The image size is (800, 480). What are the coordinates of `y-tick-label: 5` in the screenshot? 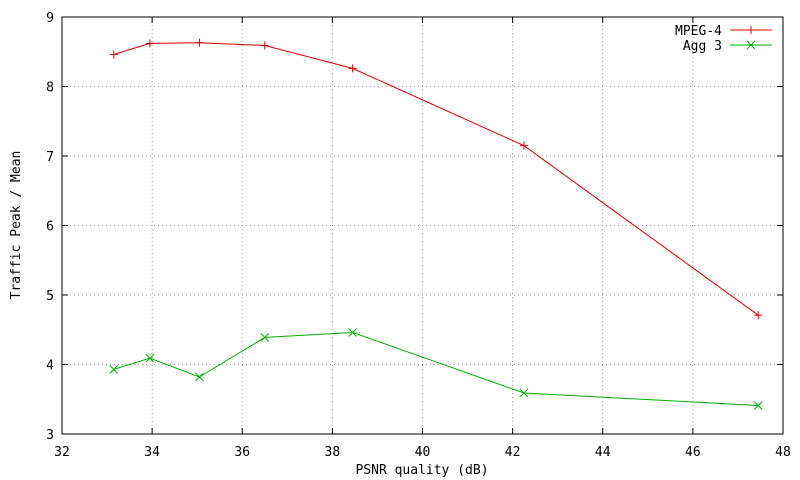 It's located at (50, 296).